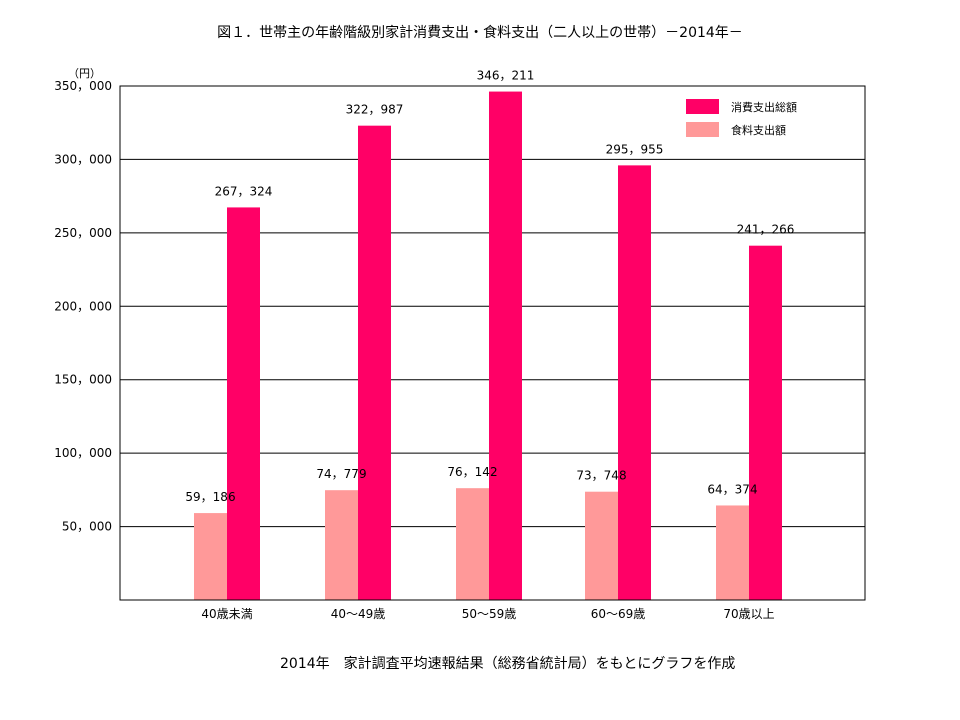 The image size is (960, 720). What do you see at coordinates (506, 76) in the screenshot?
I see `data-label-total-consumption: 346，211` at bounding box center [506, 76].